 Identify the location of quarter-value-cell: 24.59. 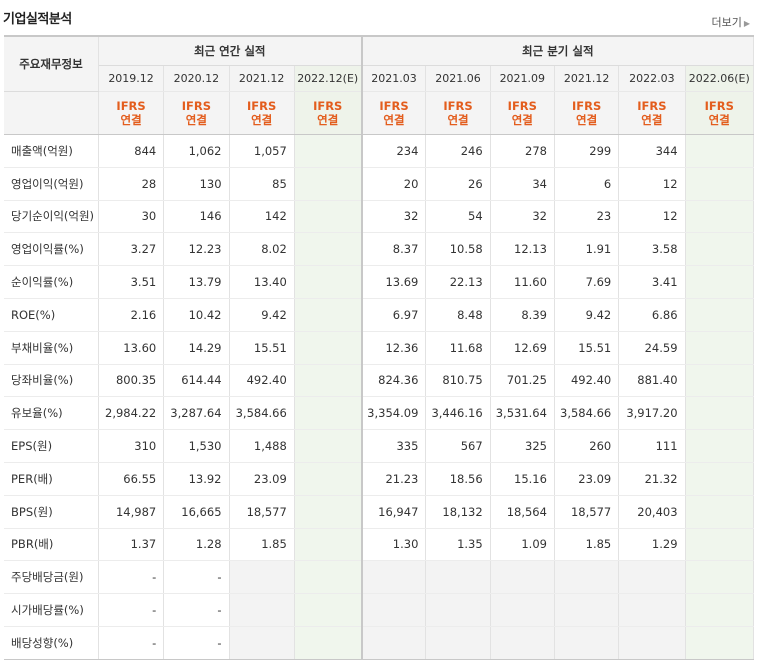
(652, 347).